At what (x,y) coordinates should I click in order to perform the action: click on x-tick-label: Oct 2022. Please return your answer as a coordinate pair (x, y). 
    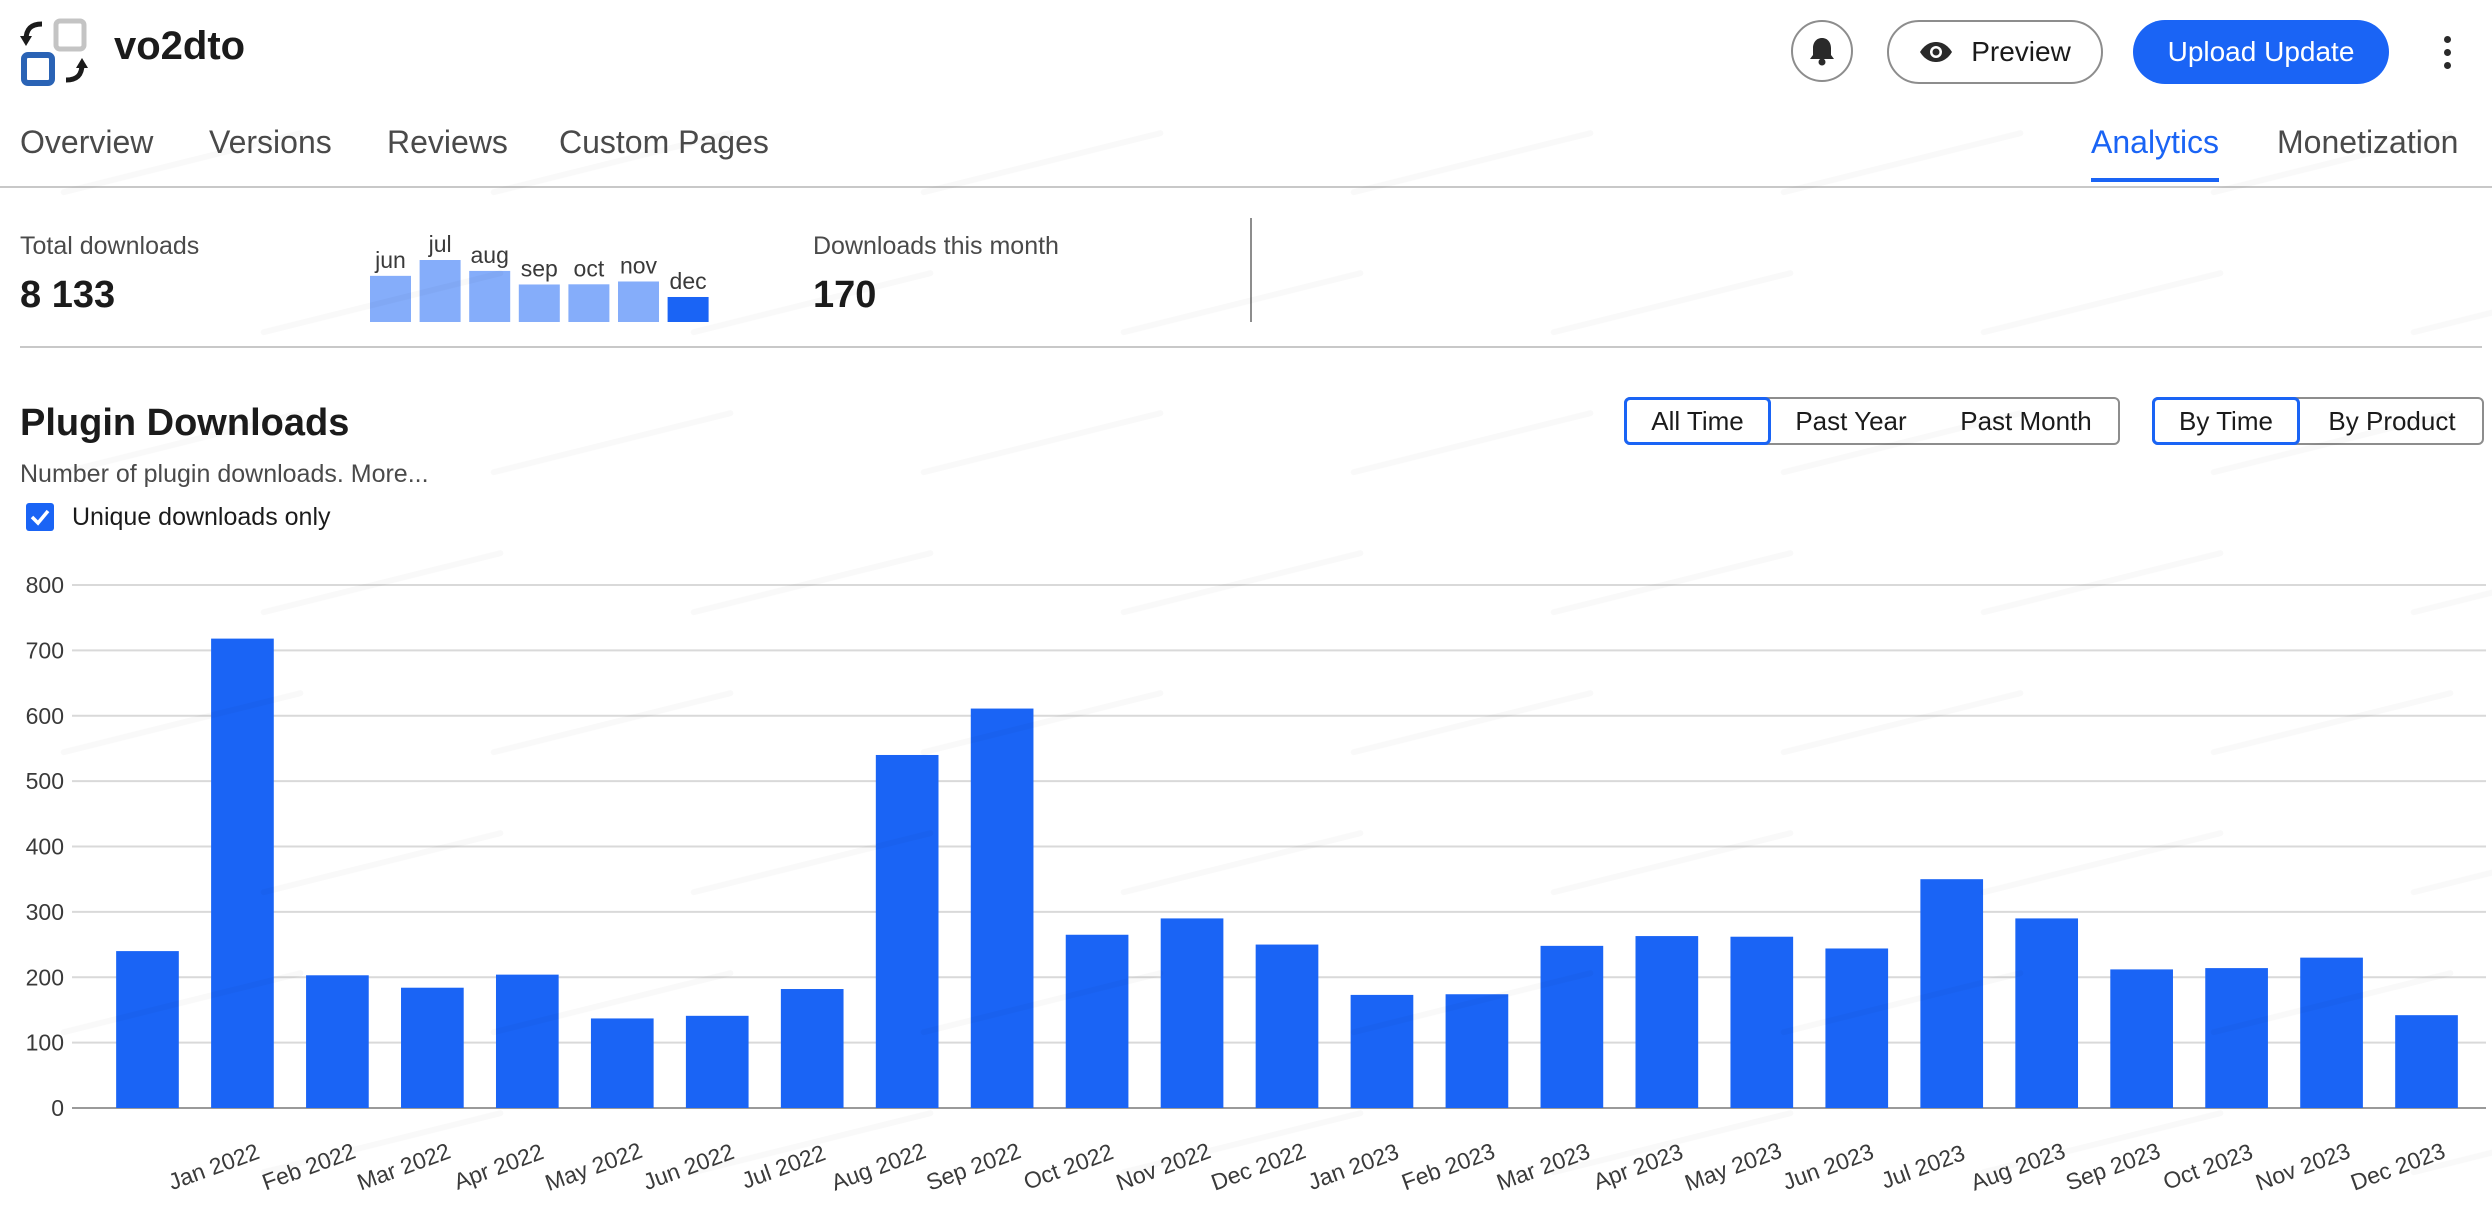
    Looking at the image, I should click on (1068, 1166).